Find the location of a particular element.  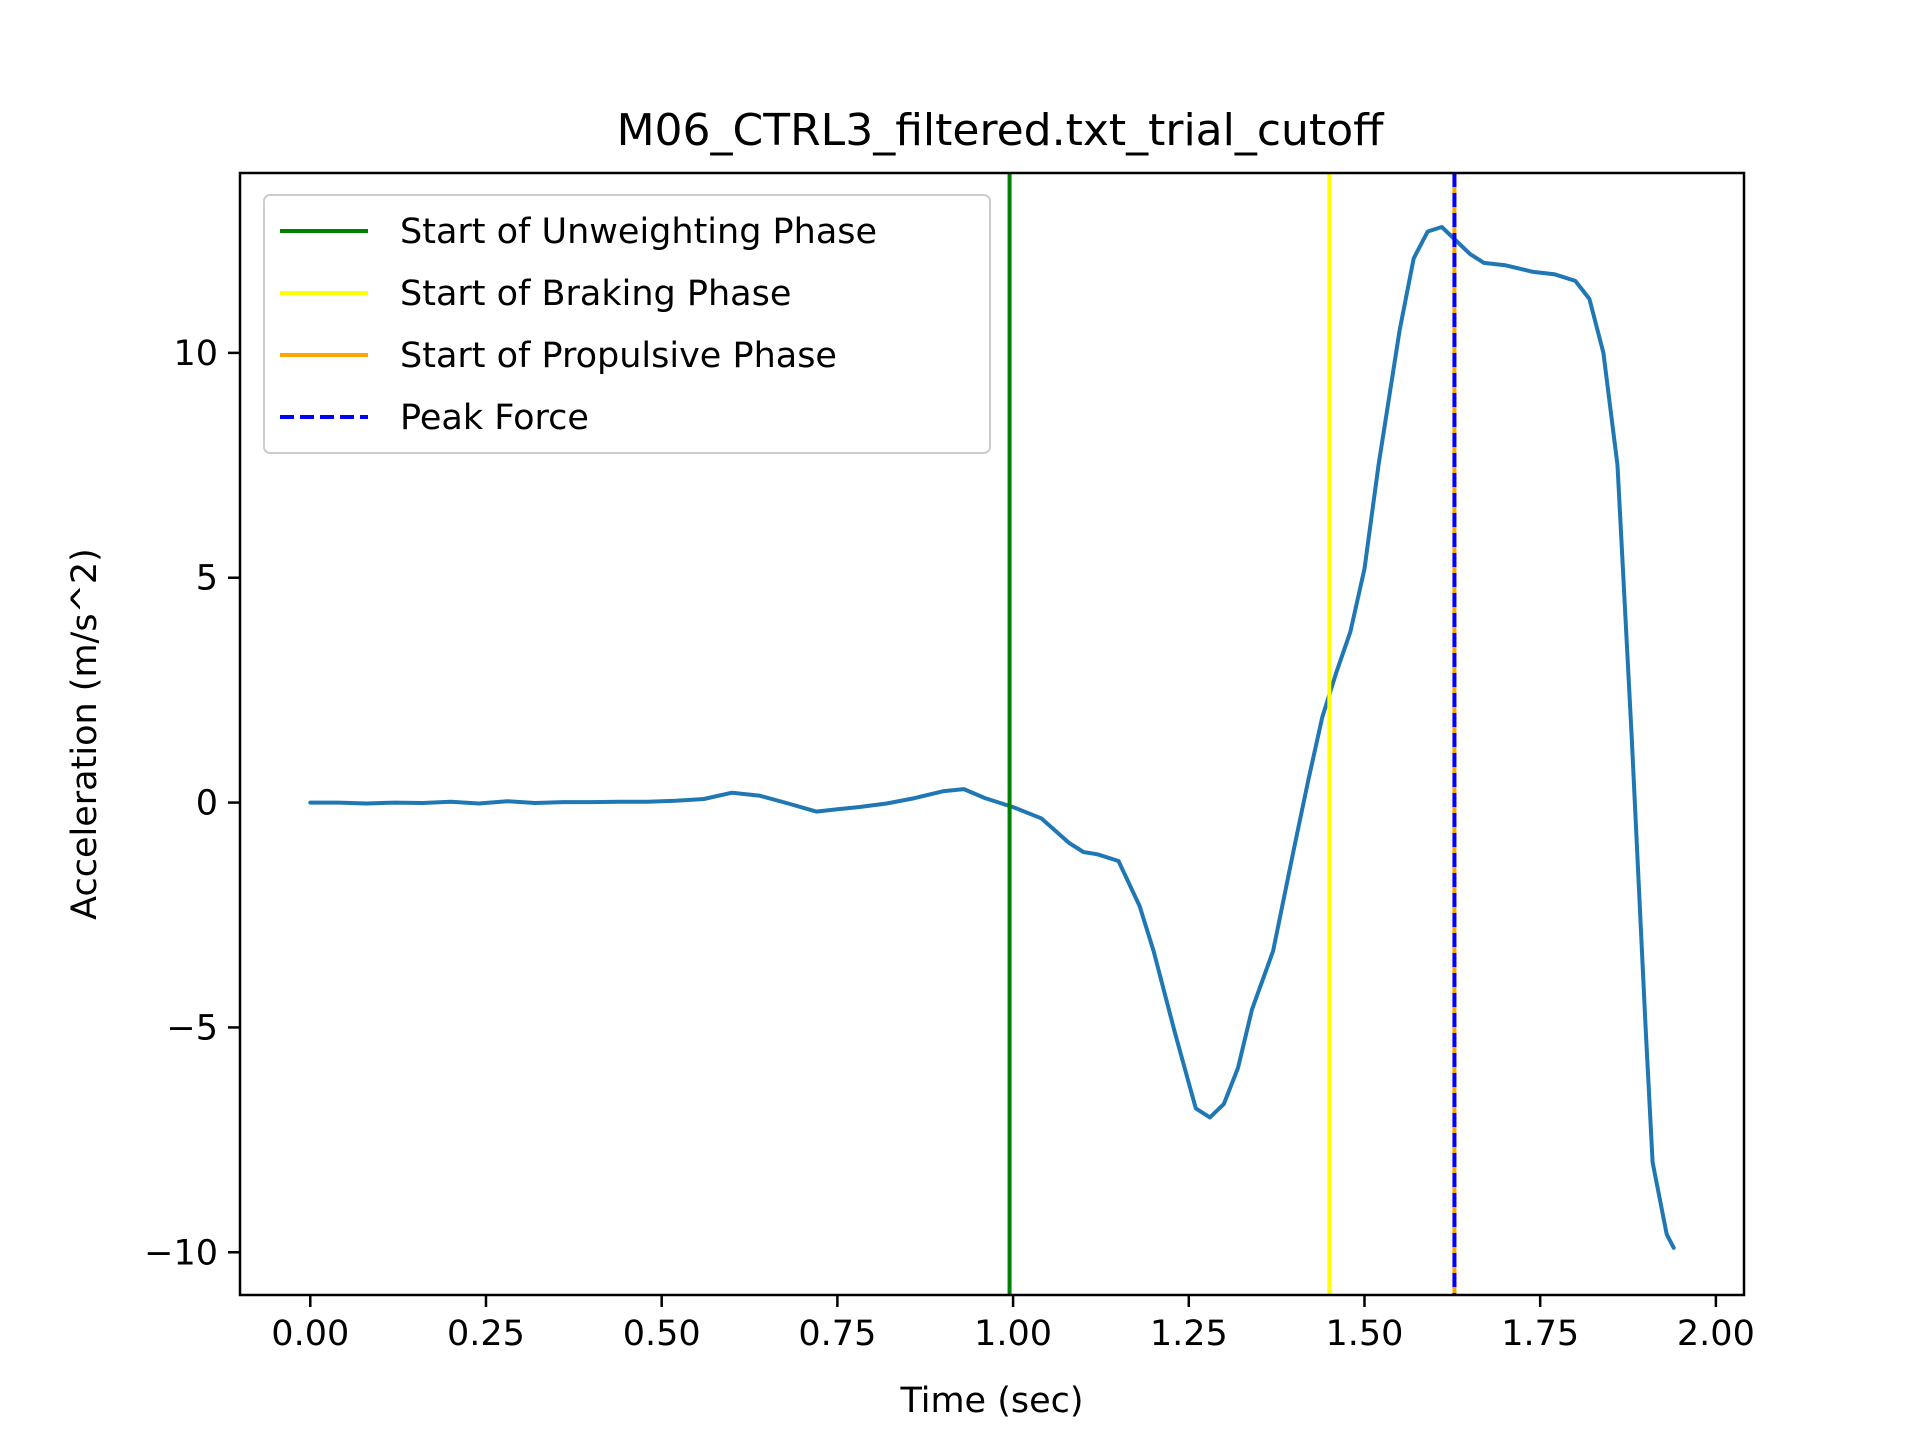

legend-box is located at coordinates (627, 324).